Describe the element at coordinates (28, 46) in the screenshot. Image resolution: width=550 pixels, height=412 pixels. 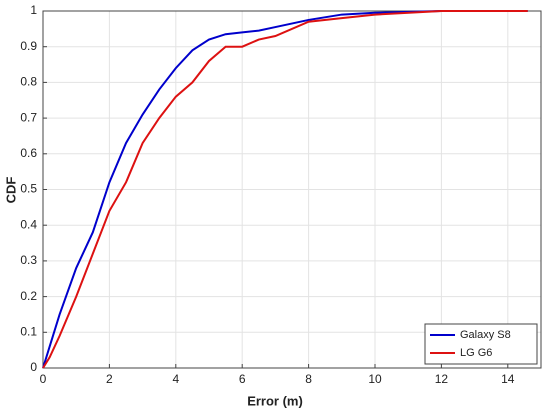
I see `y-tick-label: 0.9` at that location.